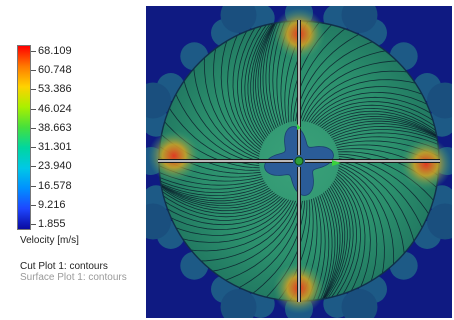 This screenshot has height=320, width=454. I want to click on legend-tick-label: 9.216, so click(52, 204).